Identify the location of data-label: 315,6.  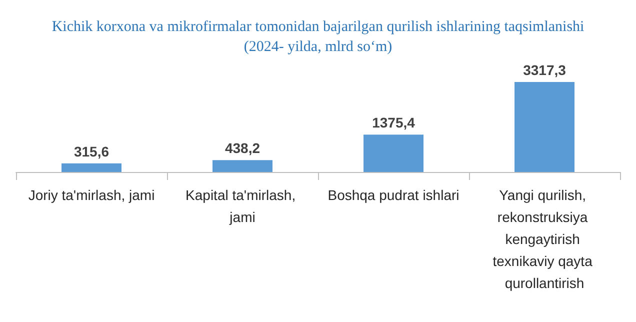
(92, 151).